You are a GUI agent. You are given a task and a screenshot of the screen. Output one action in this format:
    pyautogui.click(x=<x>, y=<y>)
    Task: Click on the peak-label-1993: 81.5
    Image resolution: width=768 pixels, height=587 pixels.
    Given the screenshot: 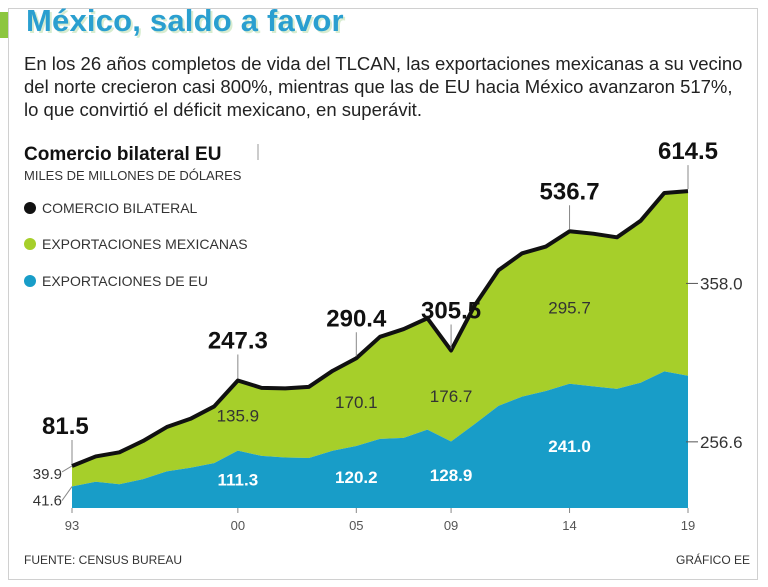 What is the action you would take?
    pyautogui.click(x=65, y=426)
    